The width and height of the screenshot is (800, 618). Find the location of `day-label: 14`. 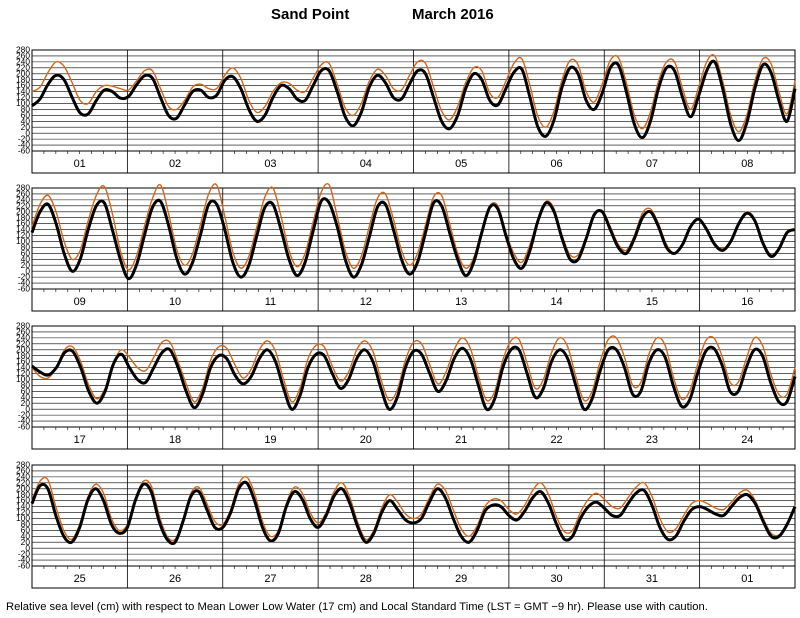

day-label: 14 is located at coordinates (556, 302).